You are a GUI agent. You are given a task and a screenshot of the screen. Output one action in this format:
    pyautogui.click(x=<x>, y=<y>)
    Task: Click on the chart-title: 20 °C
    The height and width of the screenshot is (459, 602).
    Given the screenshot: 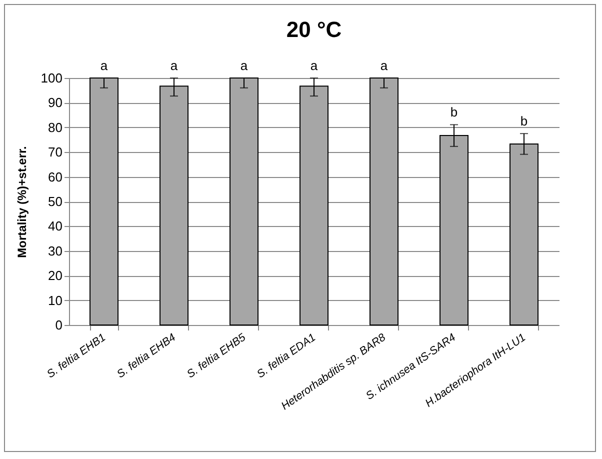 What is the action you would take?
    pyautogui.click(x=314, y=29)
    